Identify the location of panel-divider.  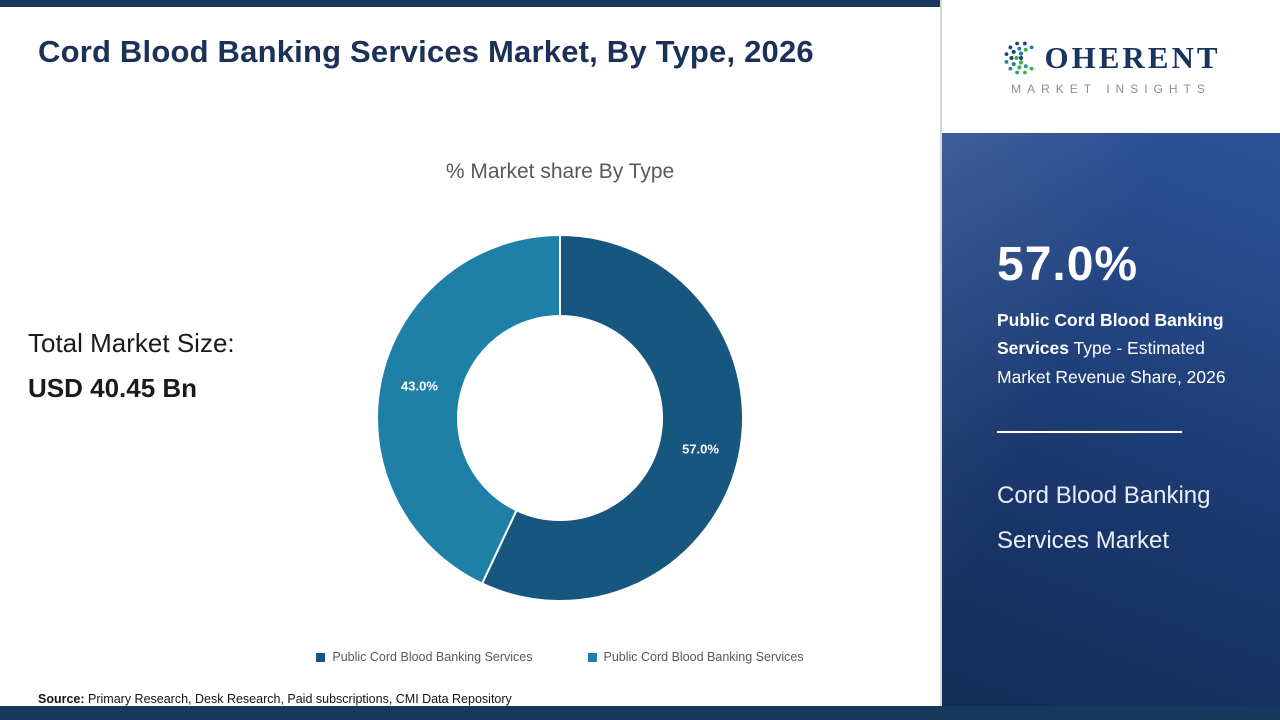
(1089, 432).